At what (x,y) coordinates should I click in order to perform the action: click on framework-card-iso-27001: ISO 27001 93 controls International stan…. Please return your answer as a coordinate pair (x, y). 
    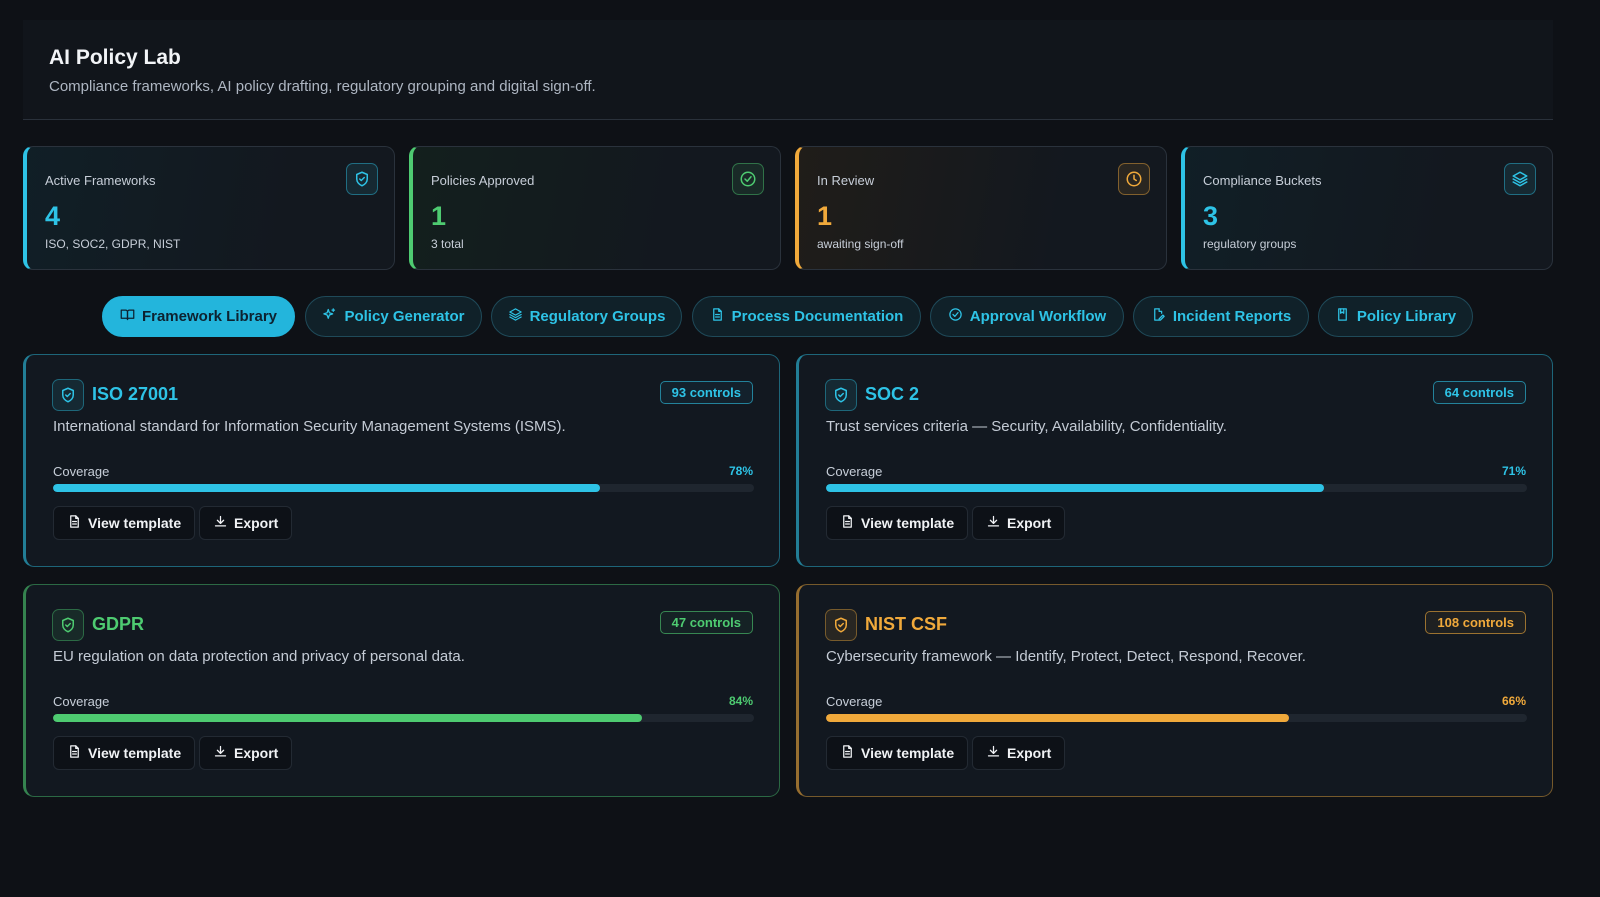
    Looking at the image, I should click on (401, 460).